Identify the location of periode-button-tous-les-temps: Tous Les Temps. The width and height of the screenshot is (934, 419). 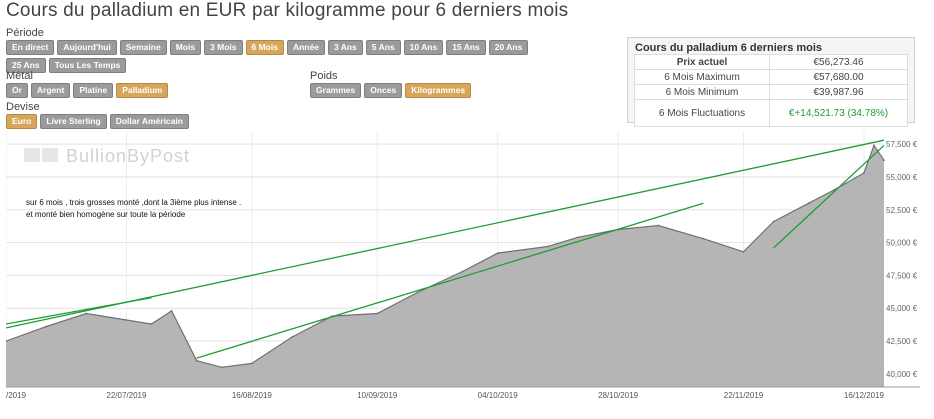
(87, 65).